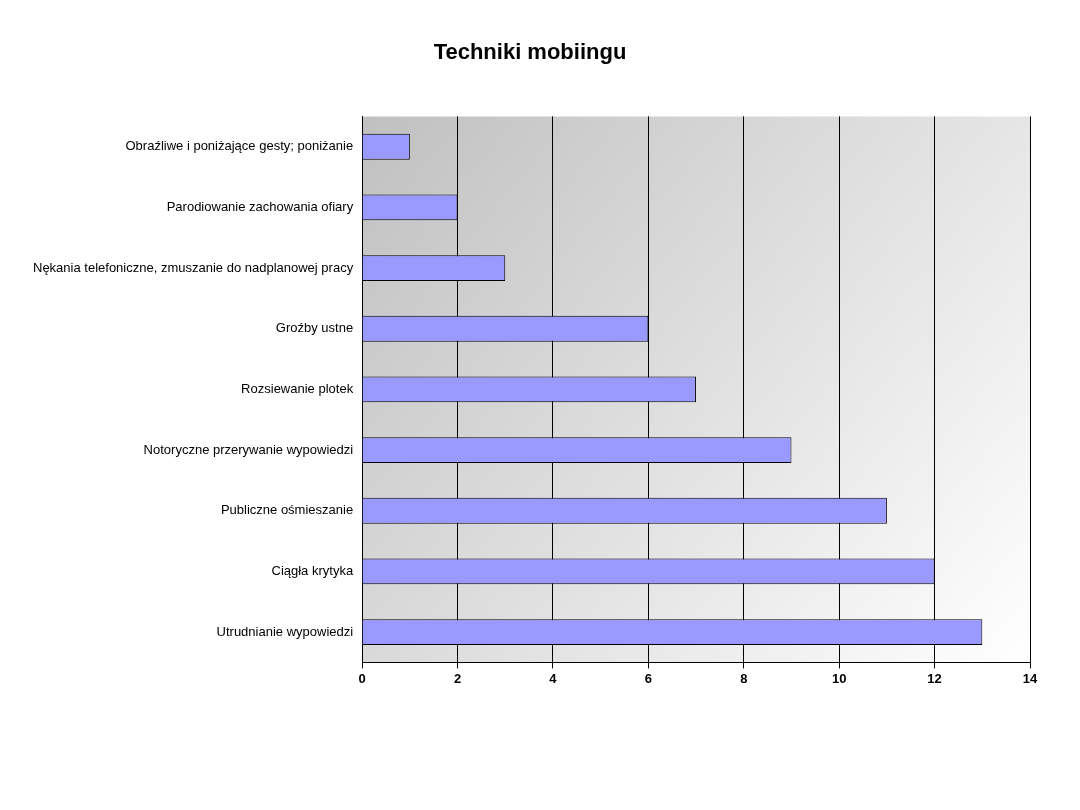  I want to click on x-tick-label: 10, so click(839, 678).